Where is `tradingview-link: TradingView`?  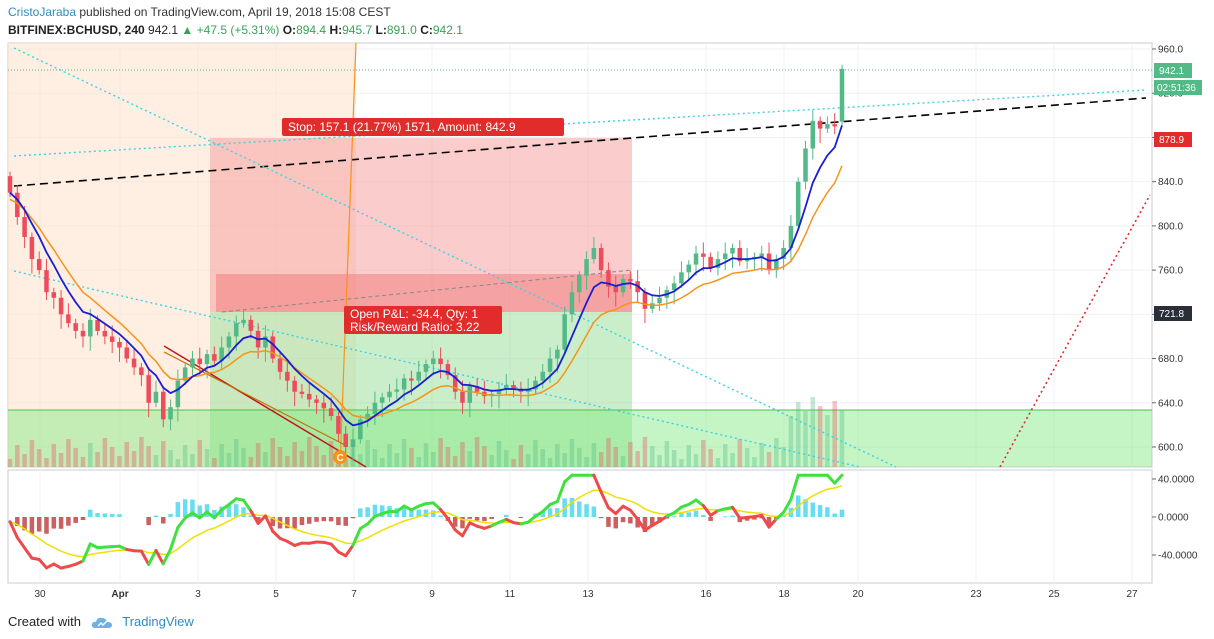 tradingview-link: TradingView is located at coordinates (158, 621).